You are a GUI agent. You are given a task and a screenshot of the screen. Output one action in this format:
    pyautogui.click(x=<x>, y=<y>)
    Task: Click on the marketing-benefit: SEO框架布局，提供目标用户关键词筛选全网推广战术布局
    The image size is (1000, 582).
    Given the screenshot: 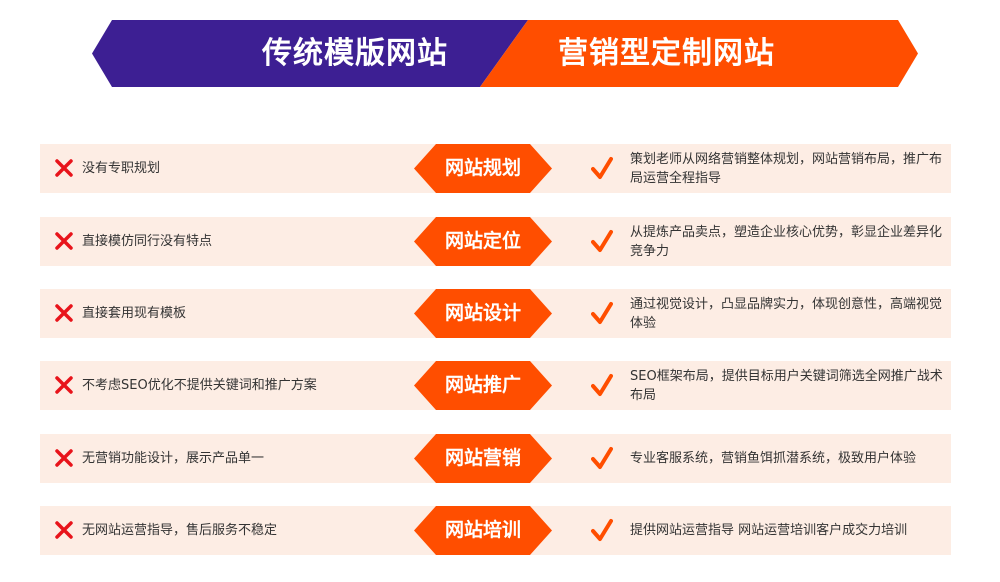 What is the action you would take?
    pyautogui.click(x=787, y=385)
    